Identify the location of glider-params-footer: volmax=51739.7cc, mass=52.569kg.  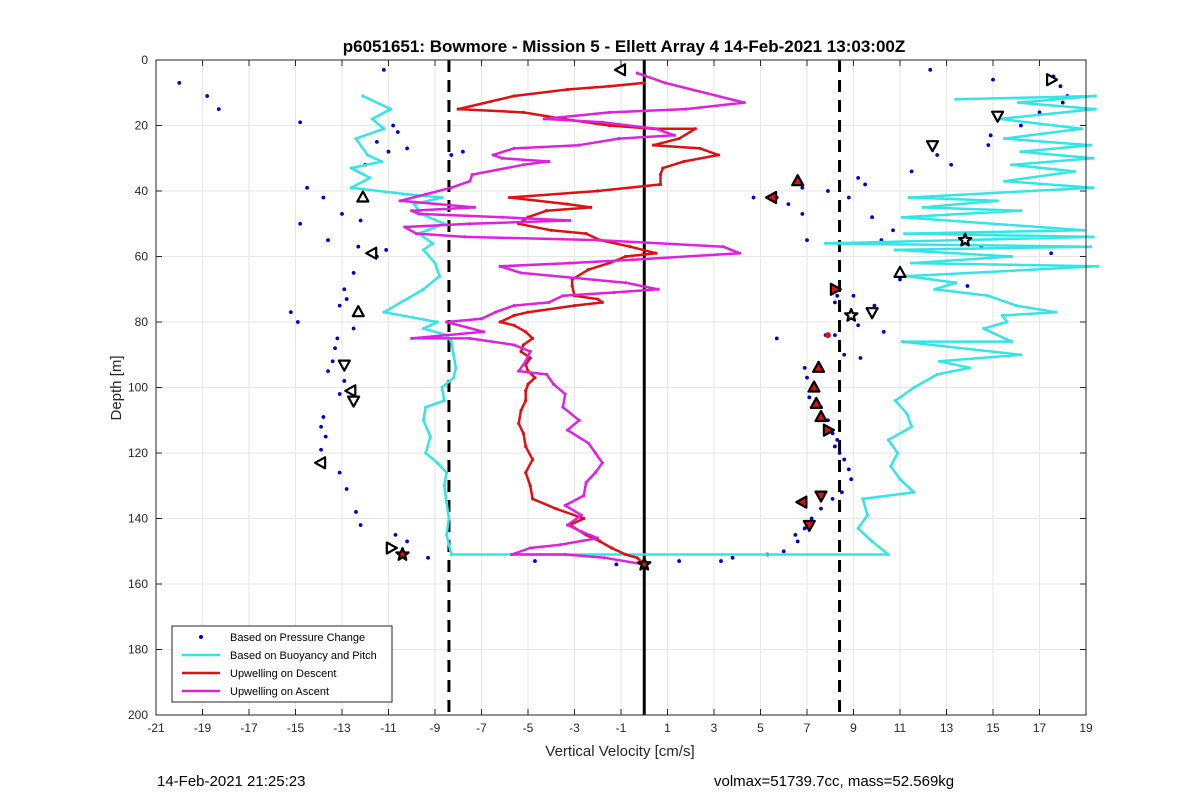
(834, 781).